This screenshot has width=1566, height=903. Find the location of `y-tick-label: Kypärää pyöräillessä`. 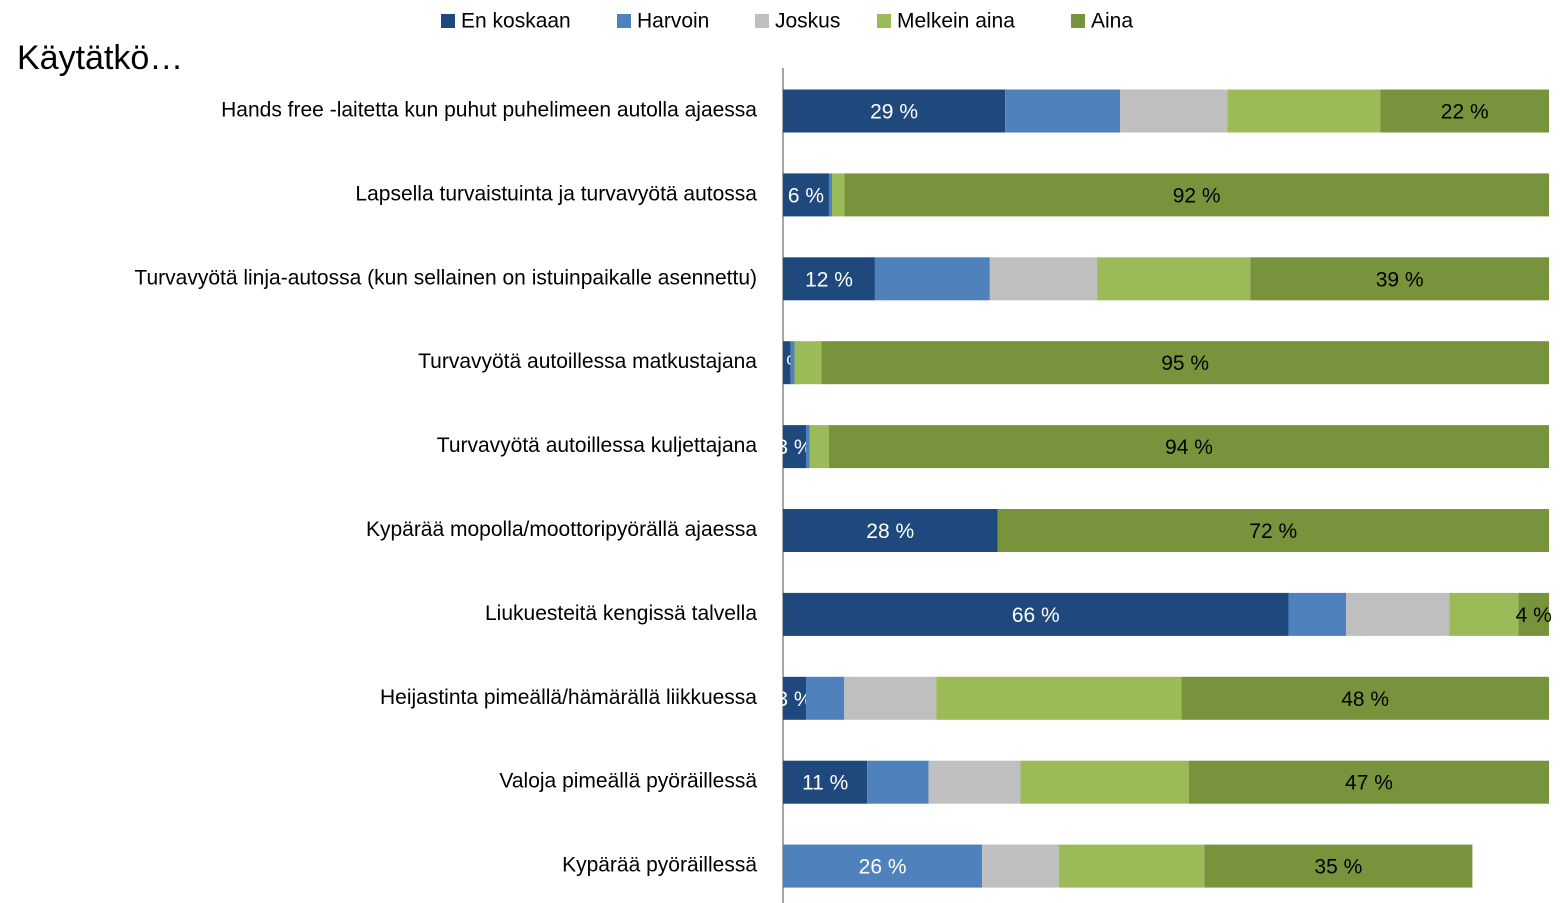

y-tick-label: Kypärää pyöräillessä is located at coordinates (659, 865).